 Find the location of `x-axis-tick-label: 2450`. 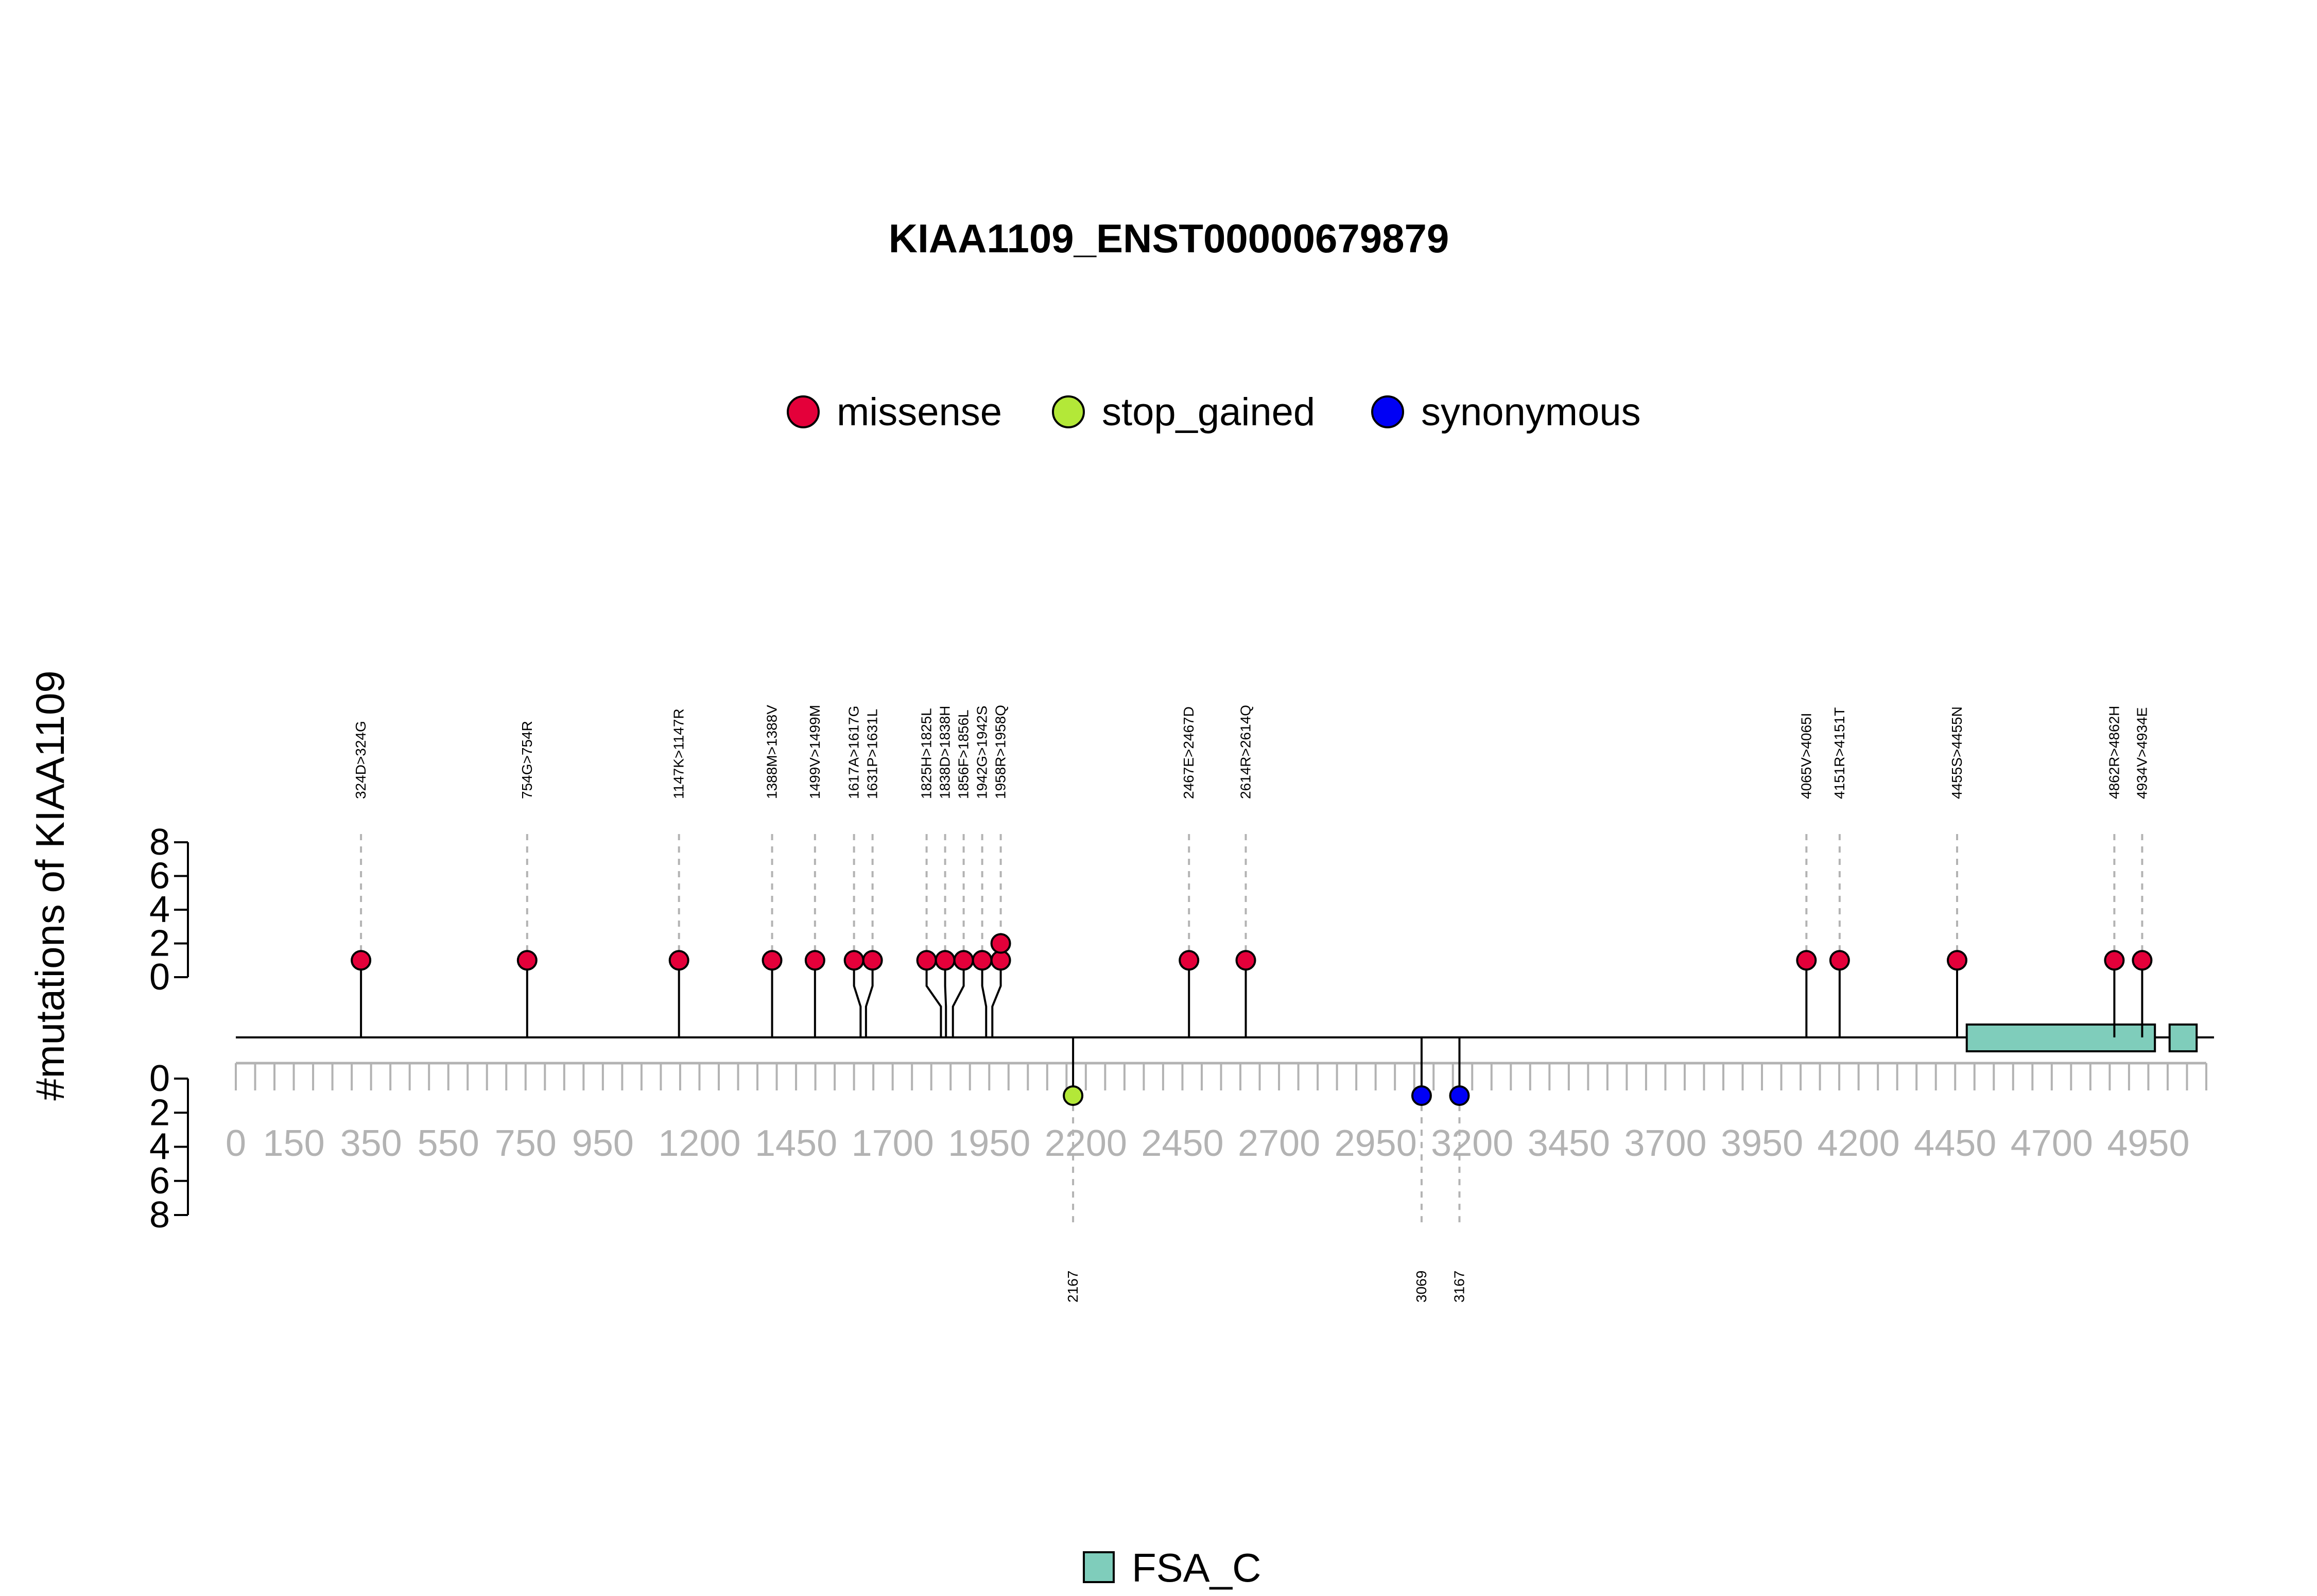

x-axis-tick-label: 2450 is located at coordinates (1182, 1144).